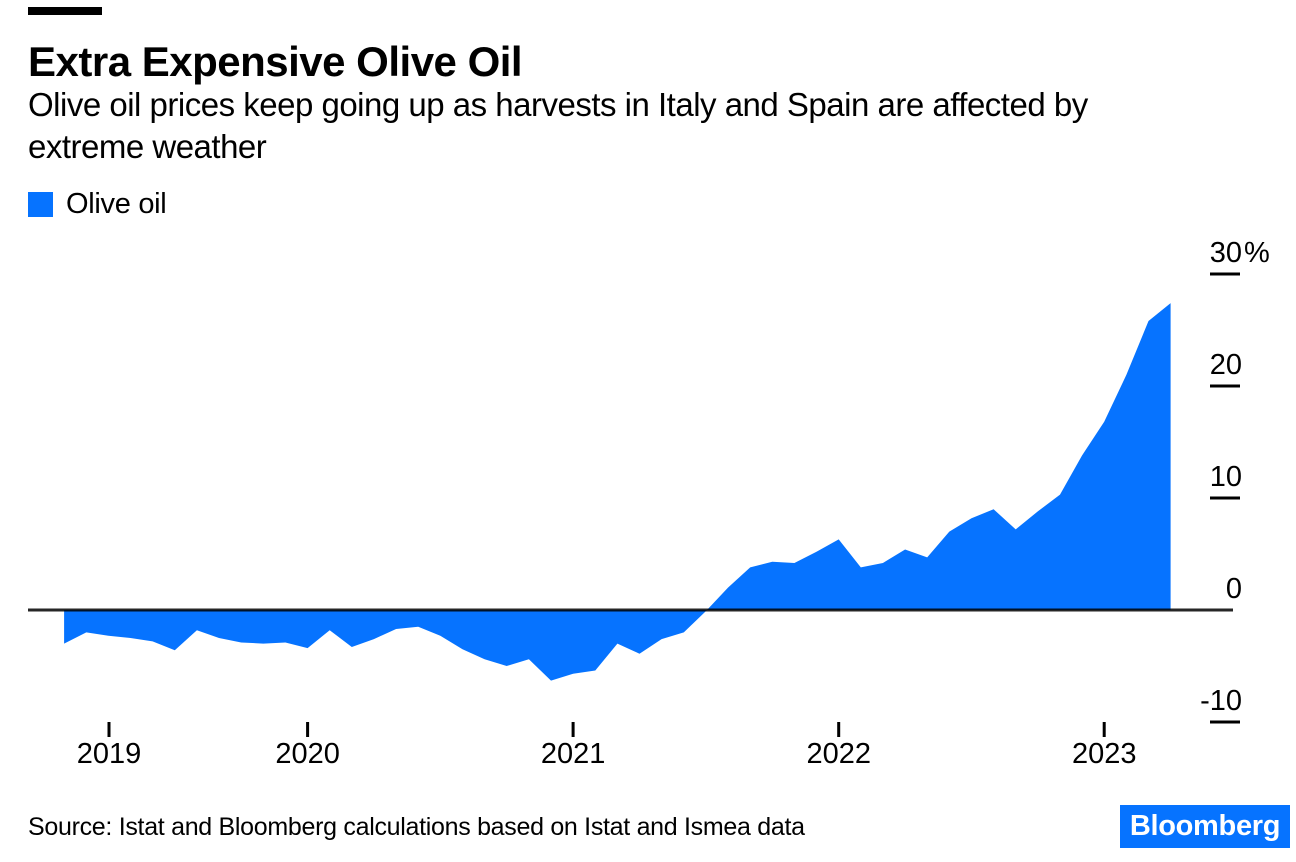 The image size is (1296, 862). What do you see at coordinates (630, 610) in the screenshot?
I see `zero-baseline` at bounding box center [630, 610].